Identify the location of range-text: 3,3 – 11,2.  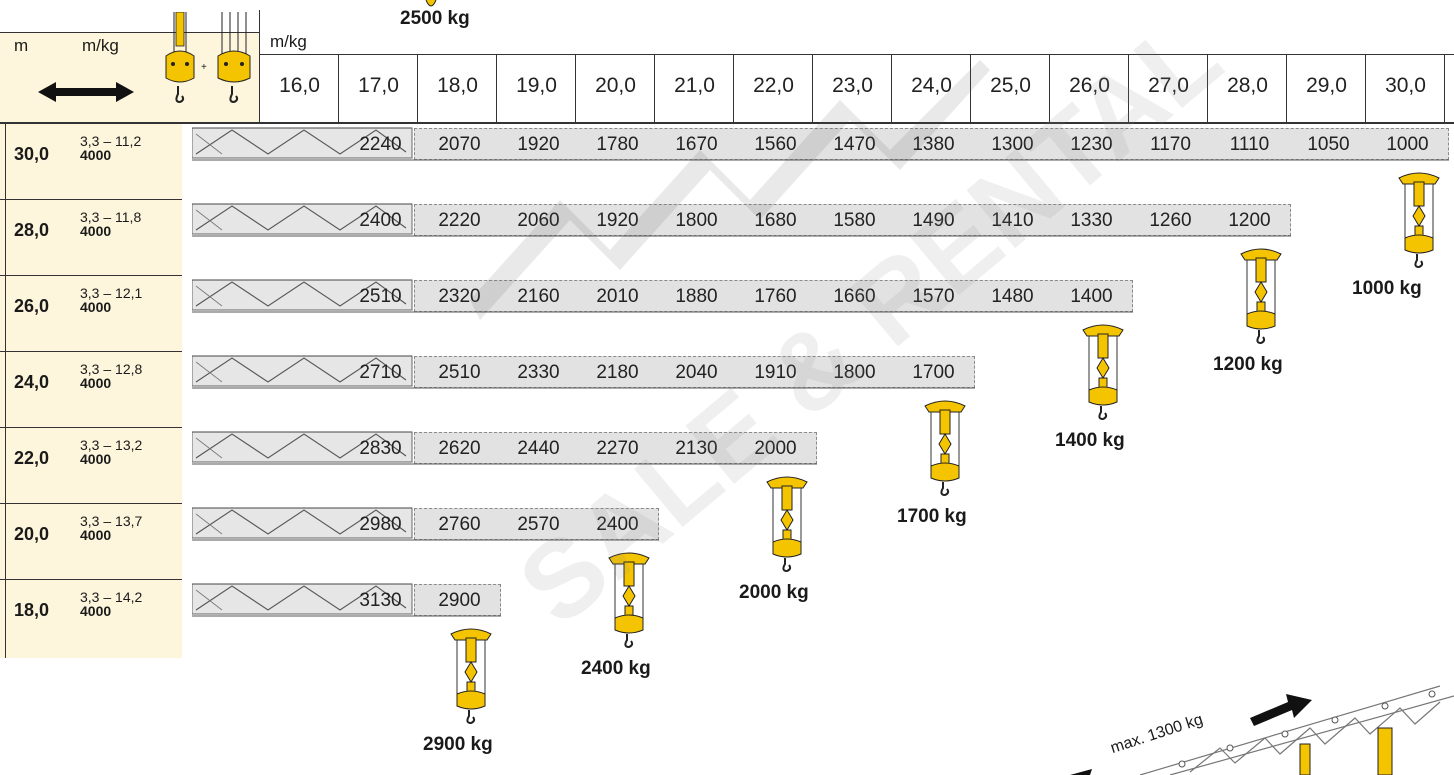
(111, 141).